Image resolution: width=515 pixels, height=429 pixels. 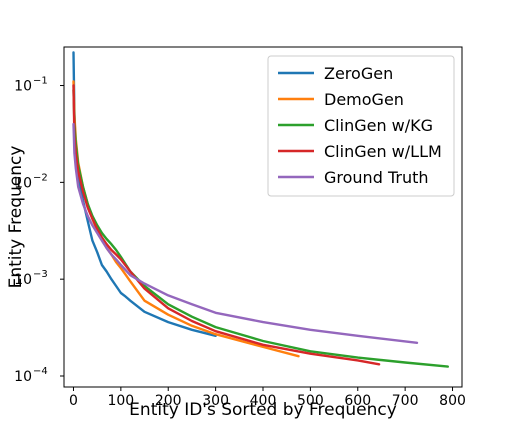 I want to click on x-tick-label: 300, so click(x=215, y=401).